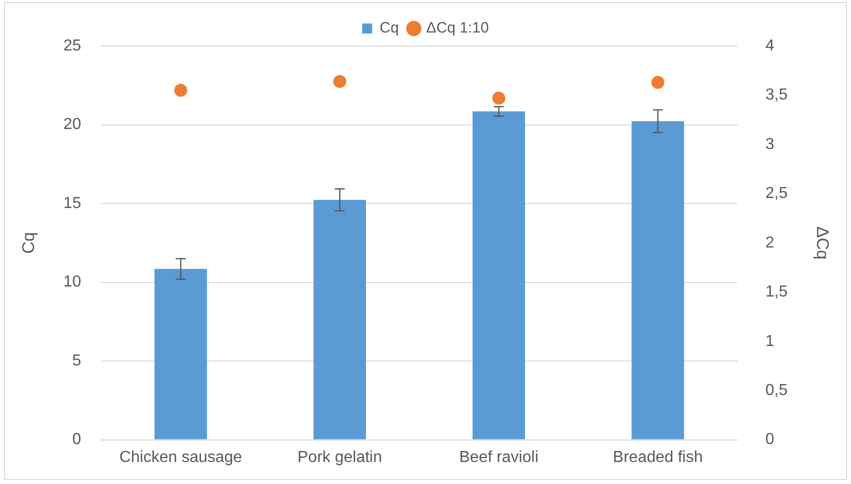 The height and width of the screenshot is (484, 851). I want to click on y2-tick-label: 4, so click(769, 45).